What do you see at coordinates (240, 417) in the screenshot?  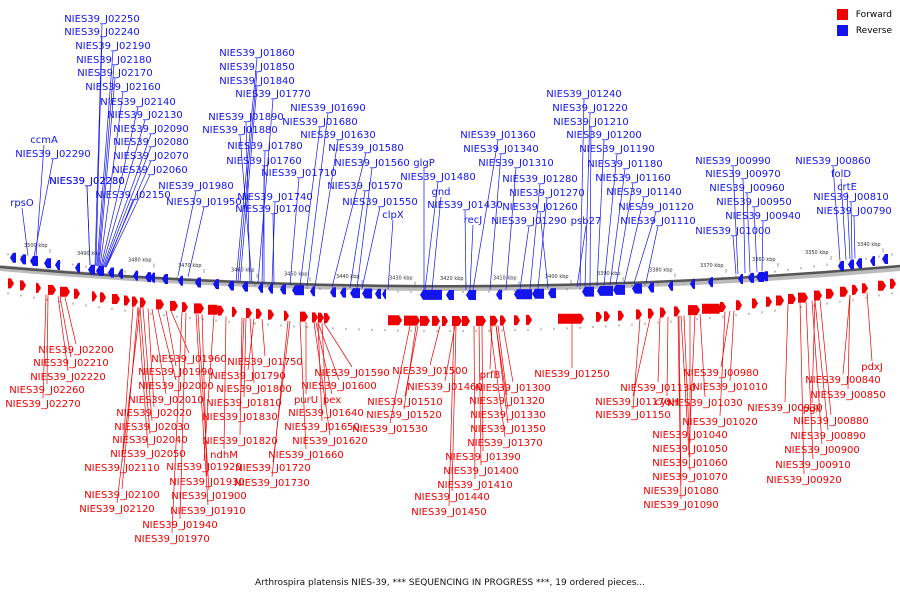 I see `forward-gene-label: NIES39_J01830` at bounding box center [240, 417].